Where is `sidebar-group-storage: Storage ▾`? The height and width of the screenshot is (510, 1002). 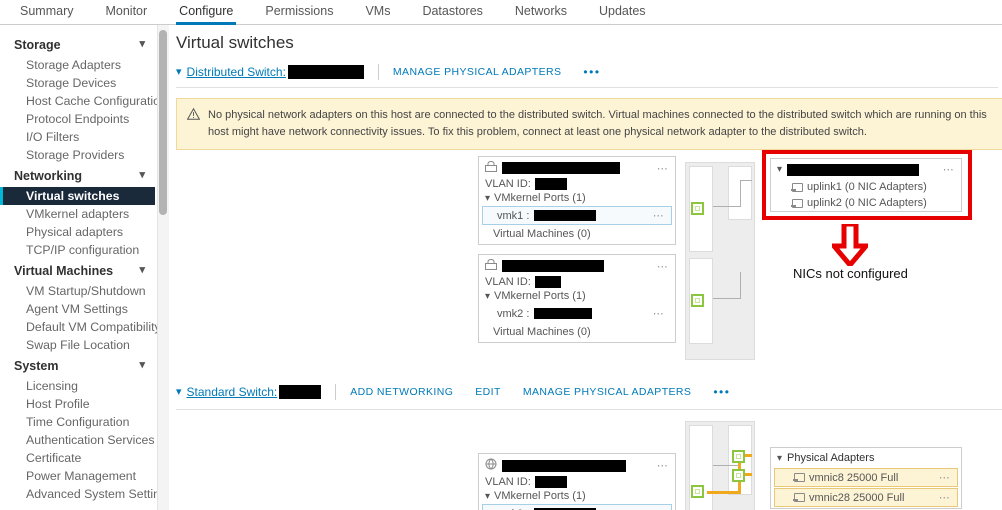 sidebar-group-storage: Storage ▾ is located at coordinates (78, 44).